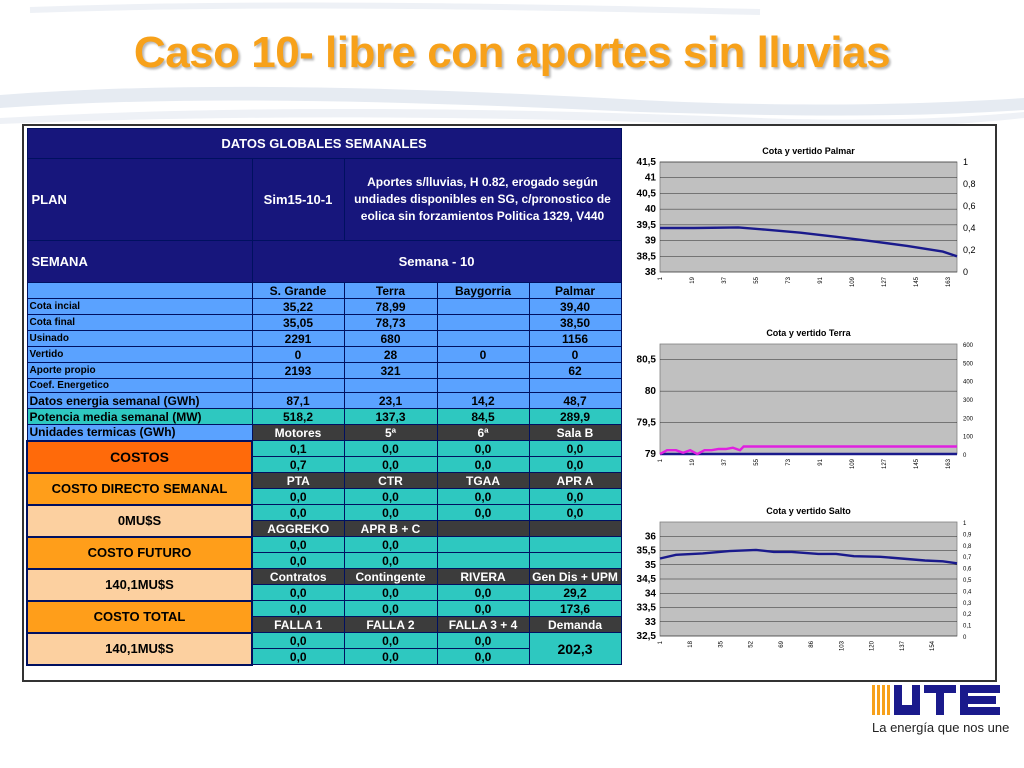 The width and height of the screenshot is (1024, 768). What do you see at coordinates (575, 576) in the screenshot?
I see `column-header: Gen Dis + UPM` at bounding box center [575, 576].